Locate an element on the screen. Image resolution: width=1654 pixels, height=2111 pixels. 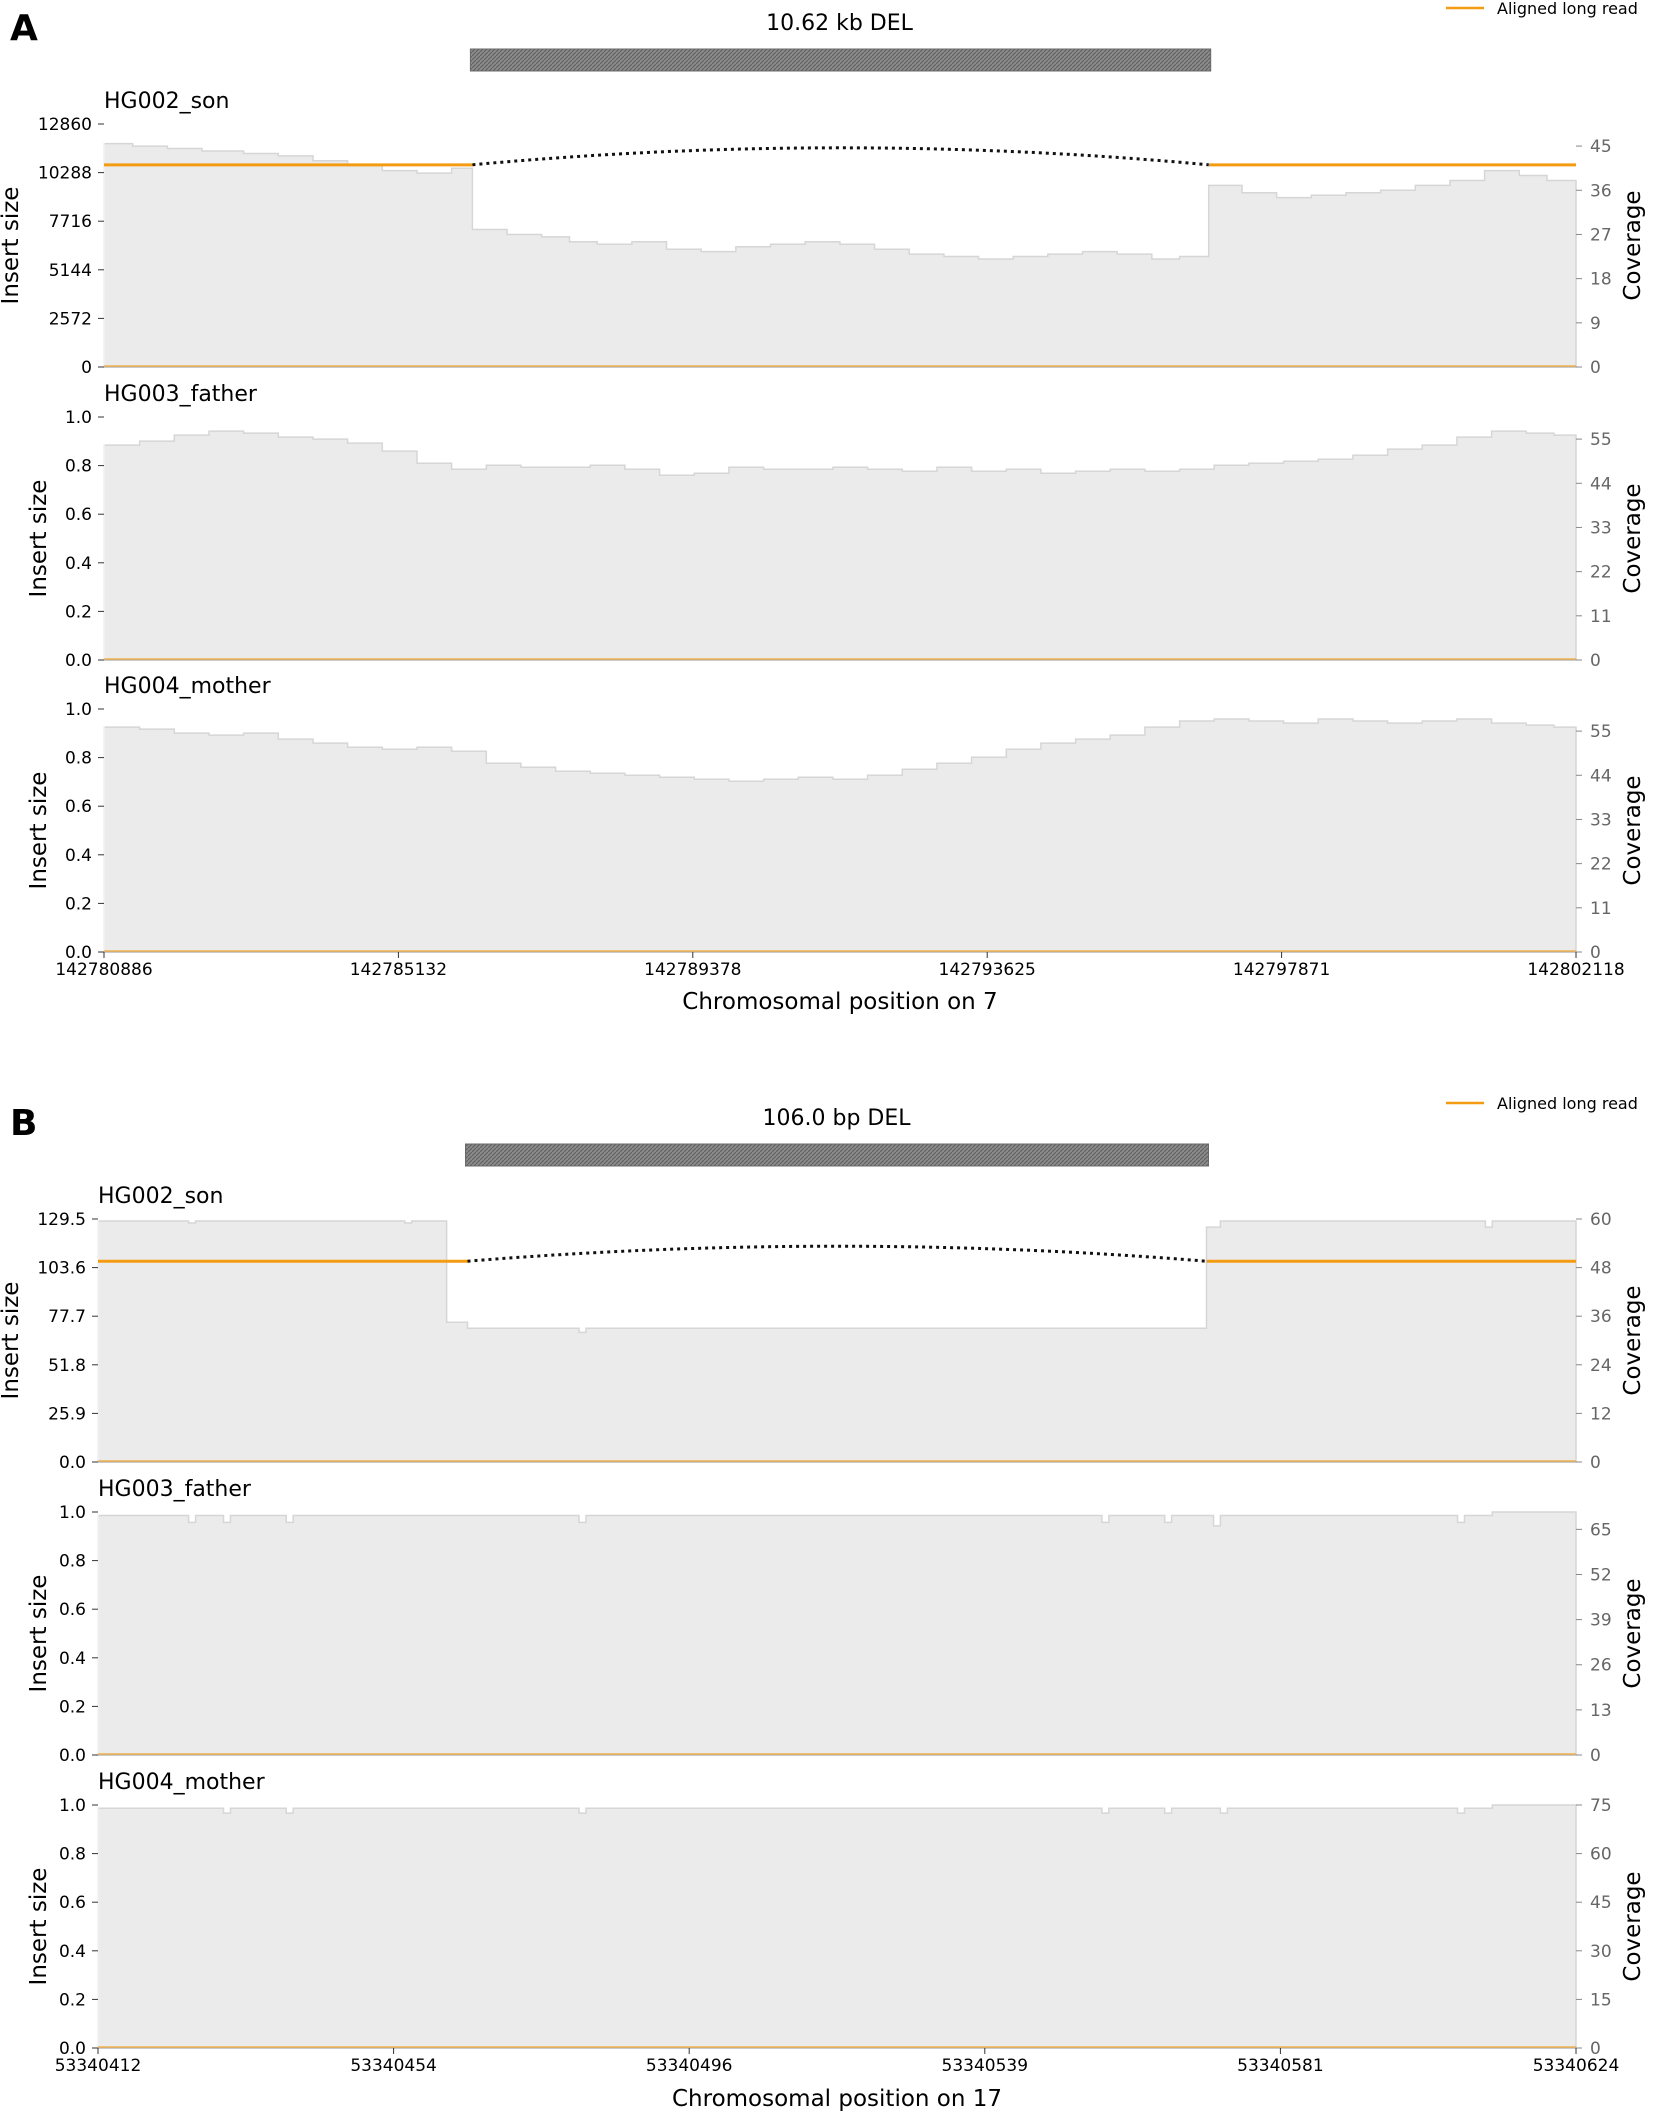
x-tick-label: 53340412 is located at coordinates (98, 2066).